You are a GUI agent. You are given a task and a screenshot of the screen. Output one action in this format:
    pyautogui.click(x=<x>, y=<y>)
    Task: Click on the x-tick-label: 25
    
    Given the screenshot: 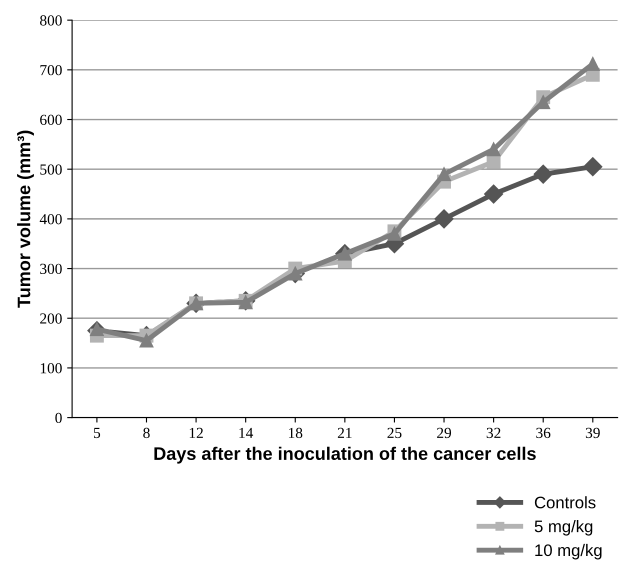 What is the action you would take?
    pyautogui.click(x=394, y=433)
    